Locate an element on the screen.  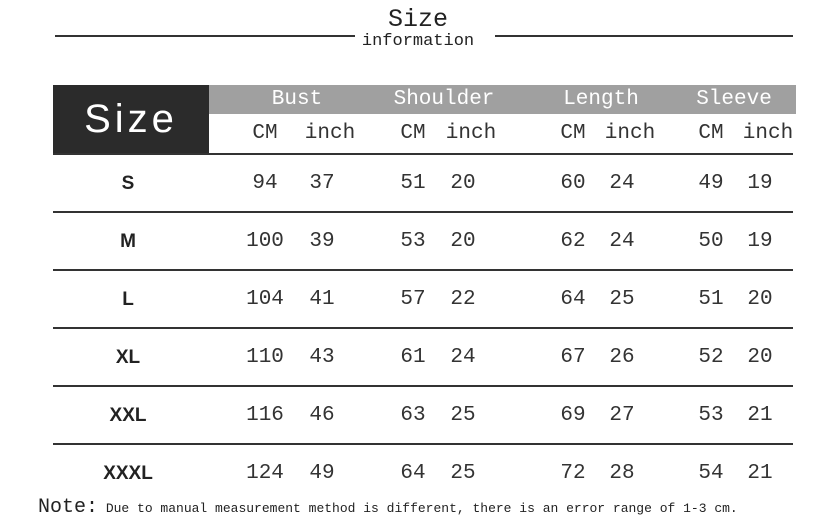
measurement-cell: 124 is located at coordinates (265, 473).